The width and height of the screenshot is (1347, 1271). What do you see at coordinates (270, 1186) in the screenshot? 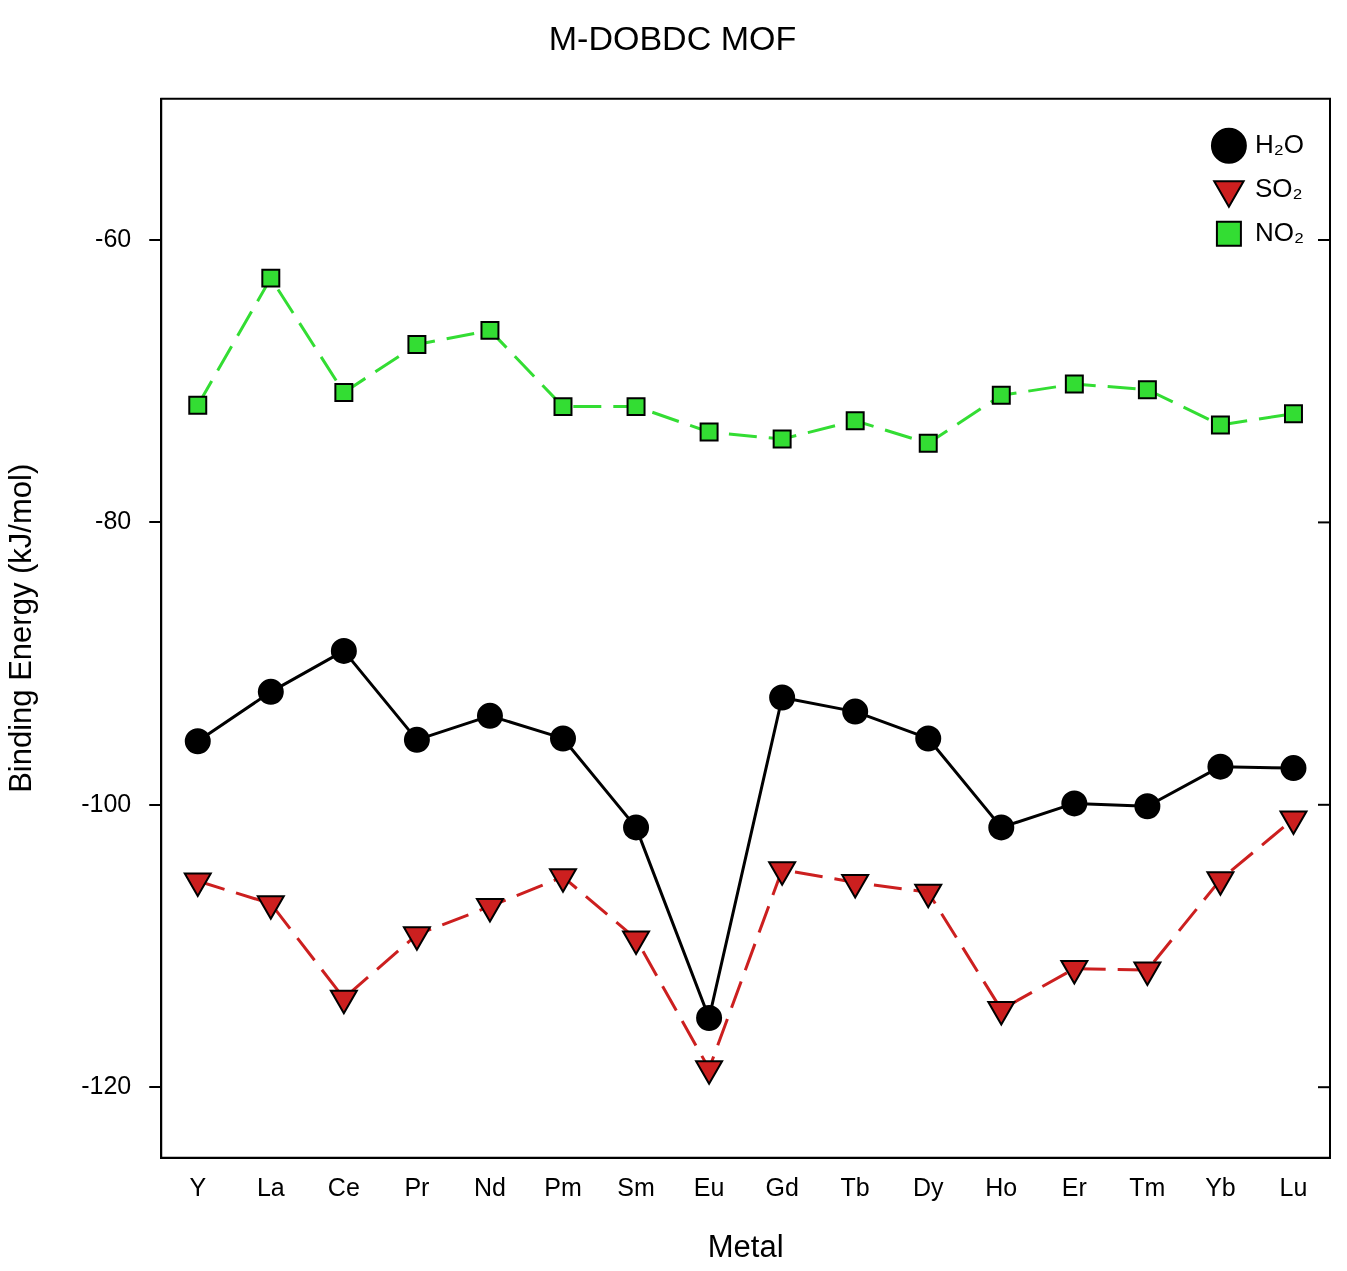
I see `x-tick-label: La` at bounding box center [270, 1186].